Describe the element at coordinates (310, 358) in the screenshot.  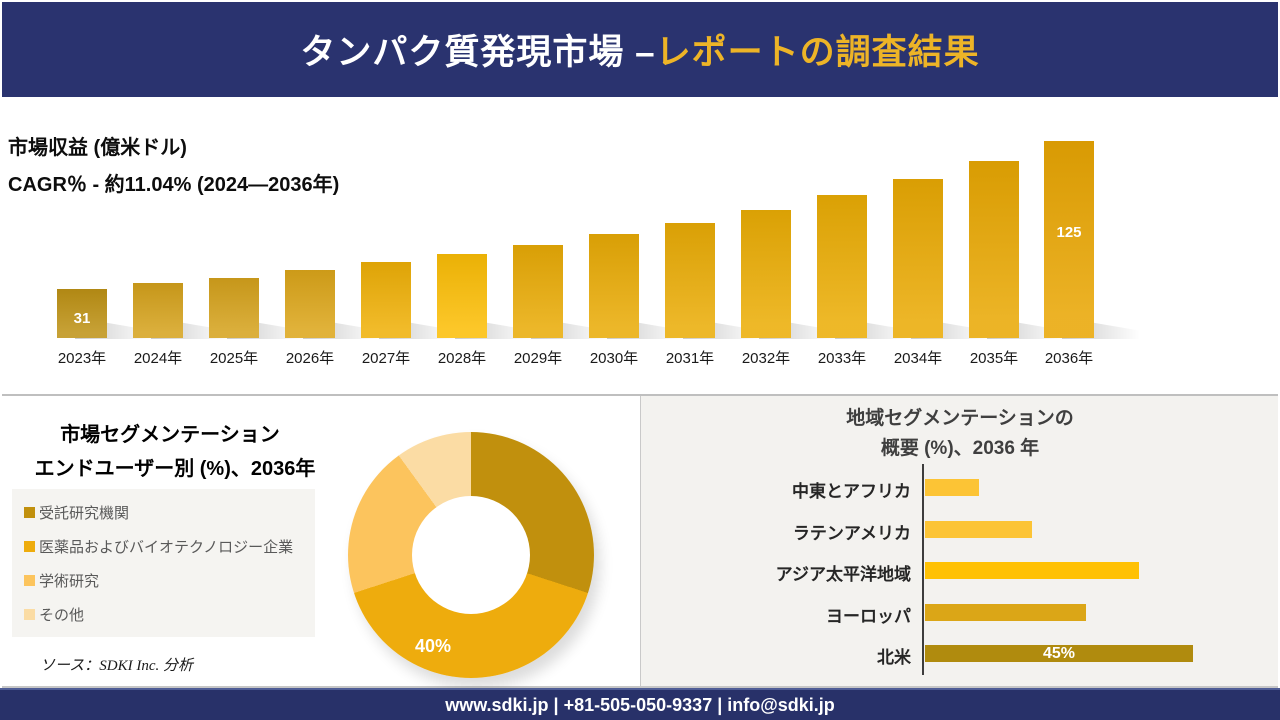
I see `year-axis-label: 2026年` at that location.